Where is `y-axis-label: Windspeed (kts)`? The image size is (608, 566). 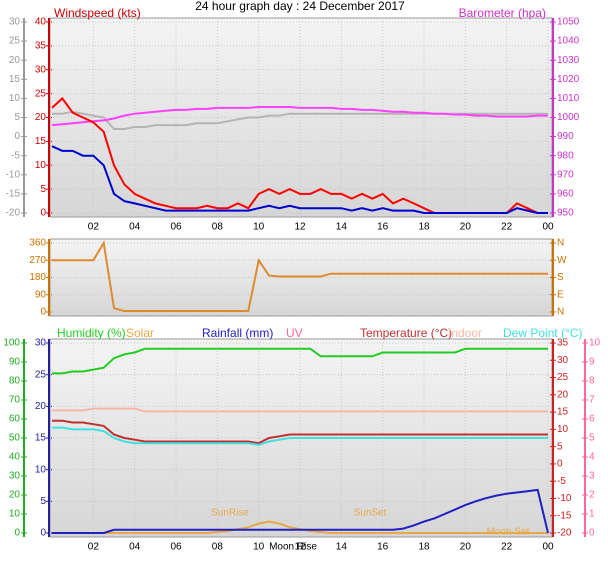
y-axis-label: Windspeed (kts) is located at coordinates (97, 13).